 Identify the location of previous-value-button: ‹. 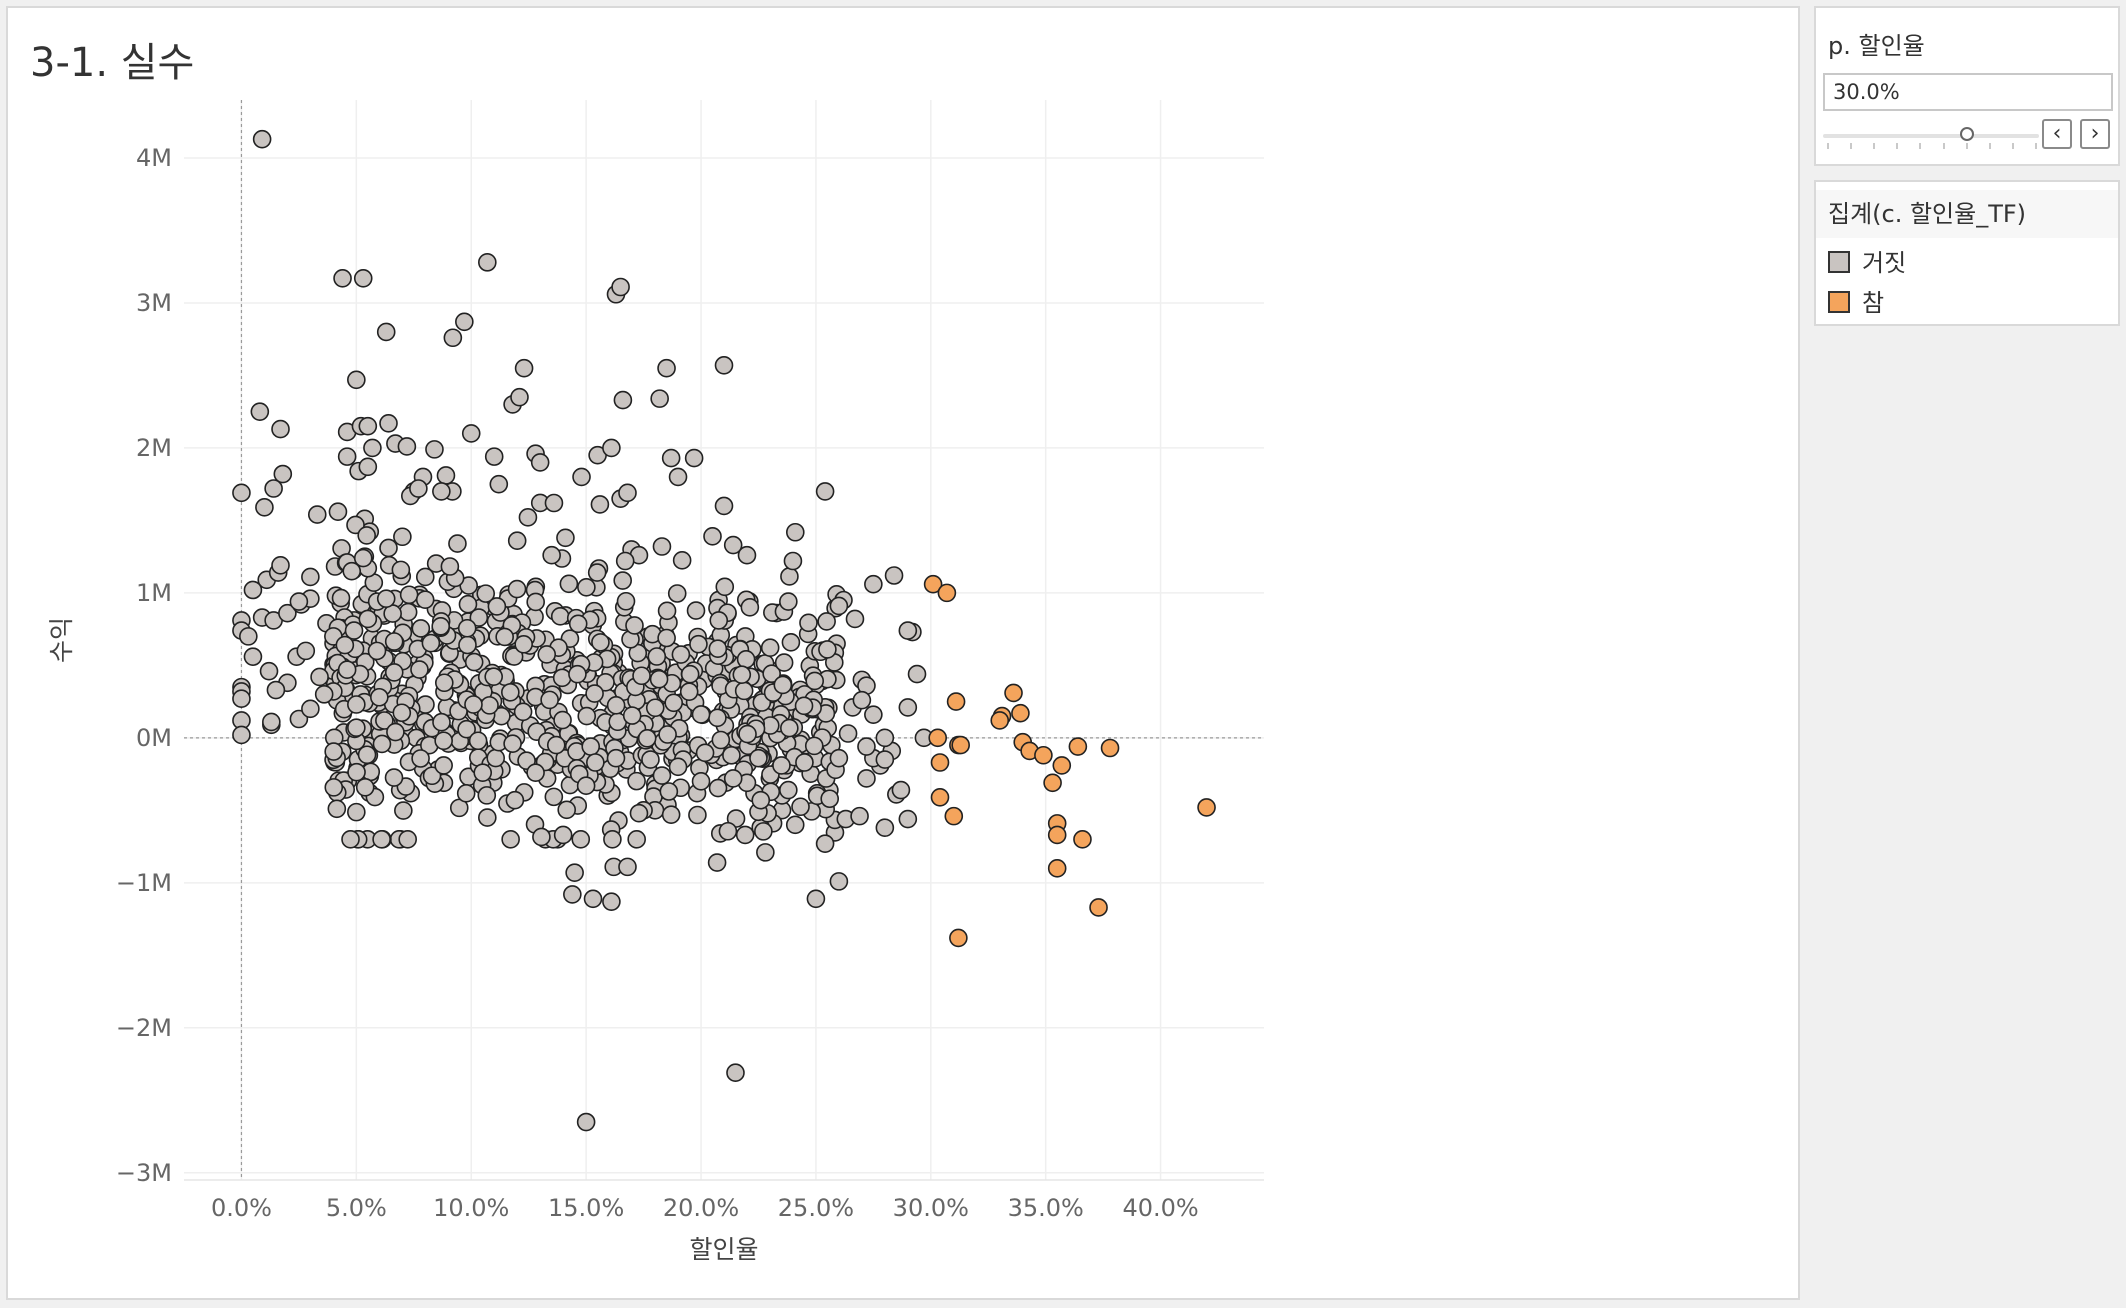
(2057, 134).